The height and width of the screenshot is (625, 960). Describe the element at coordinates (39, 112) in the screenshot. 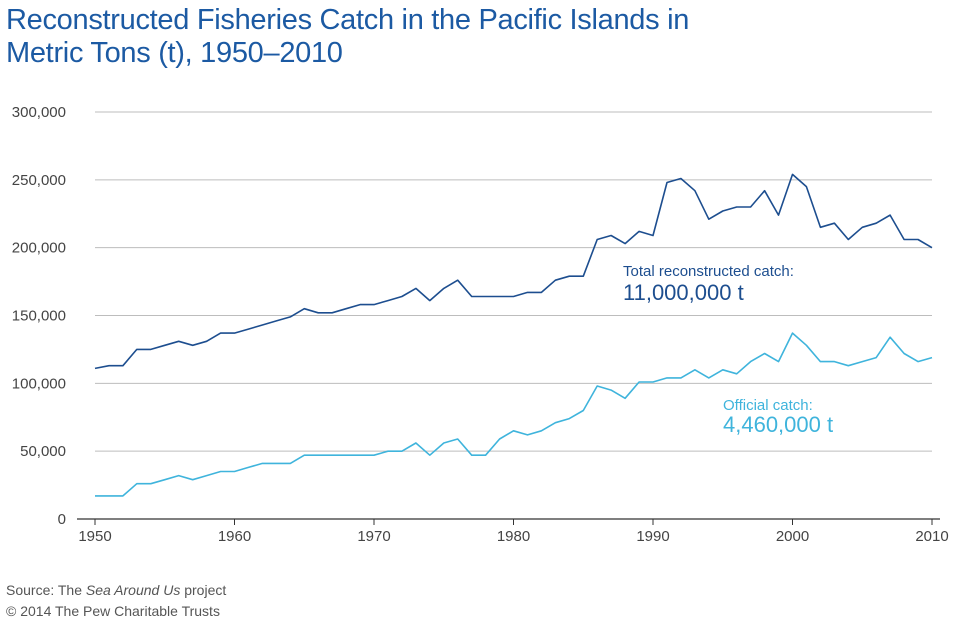

I see `y-tick-label: 300,000` at that location.